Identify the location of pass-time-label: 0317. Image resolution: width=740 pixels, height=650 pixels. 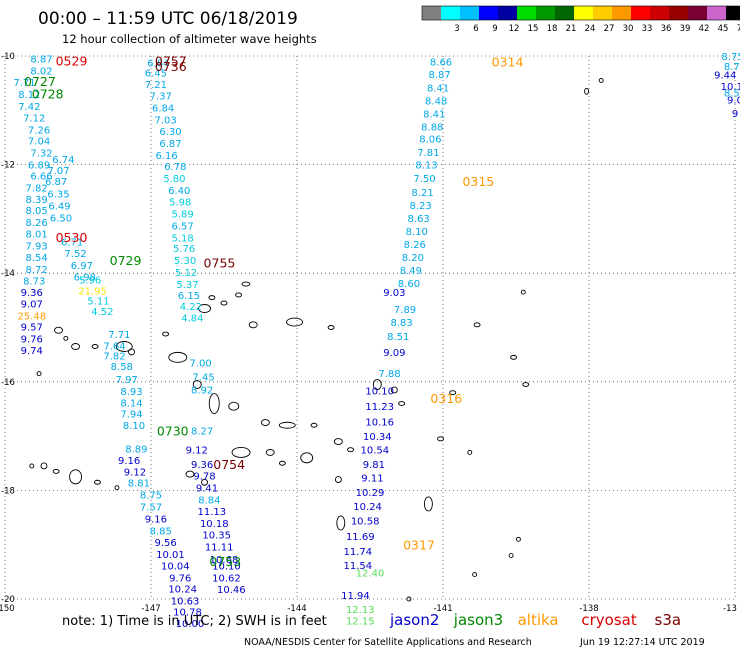
(419, 545).